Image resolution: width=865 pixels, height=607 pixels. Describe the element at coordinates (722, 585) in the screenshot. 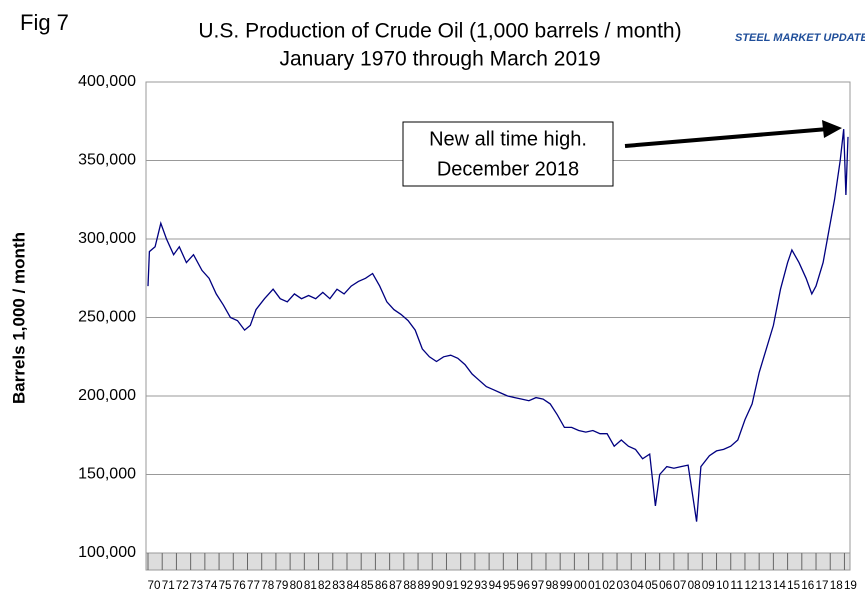

I see `x-tick-label: 10` at that location.